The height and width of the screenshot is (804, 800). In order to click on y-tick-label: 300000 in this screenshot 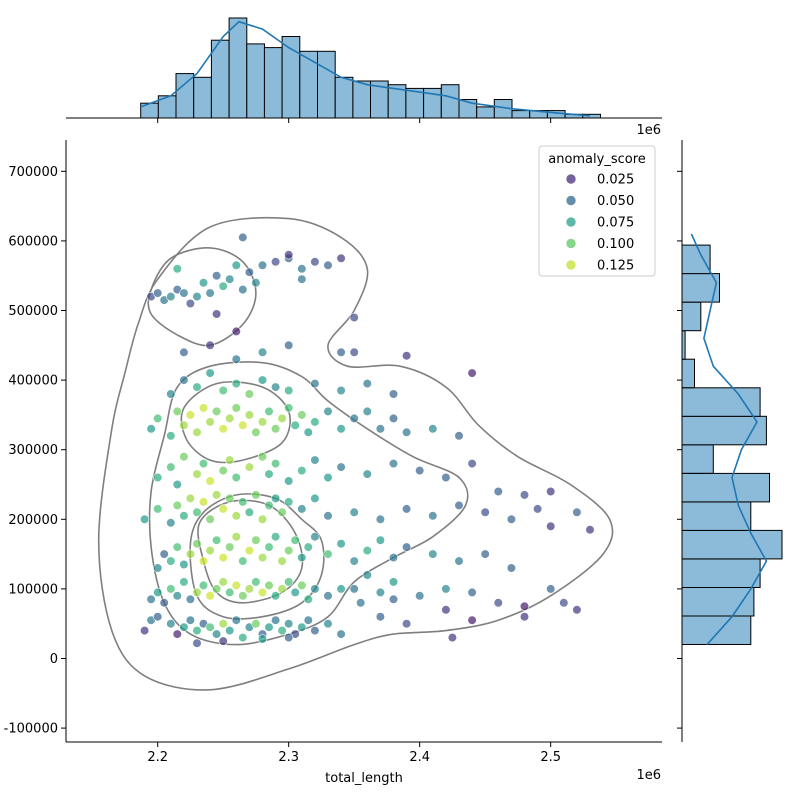, I will do `click(33, 450)`.